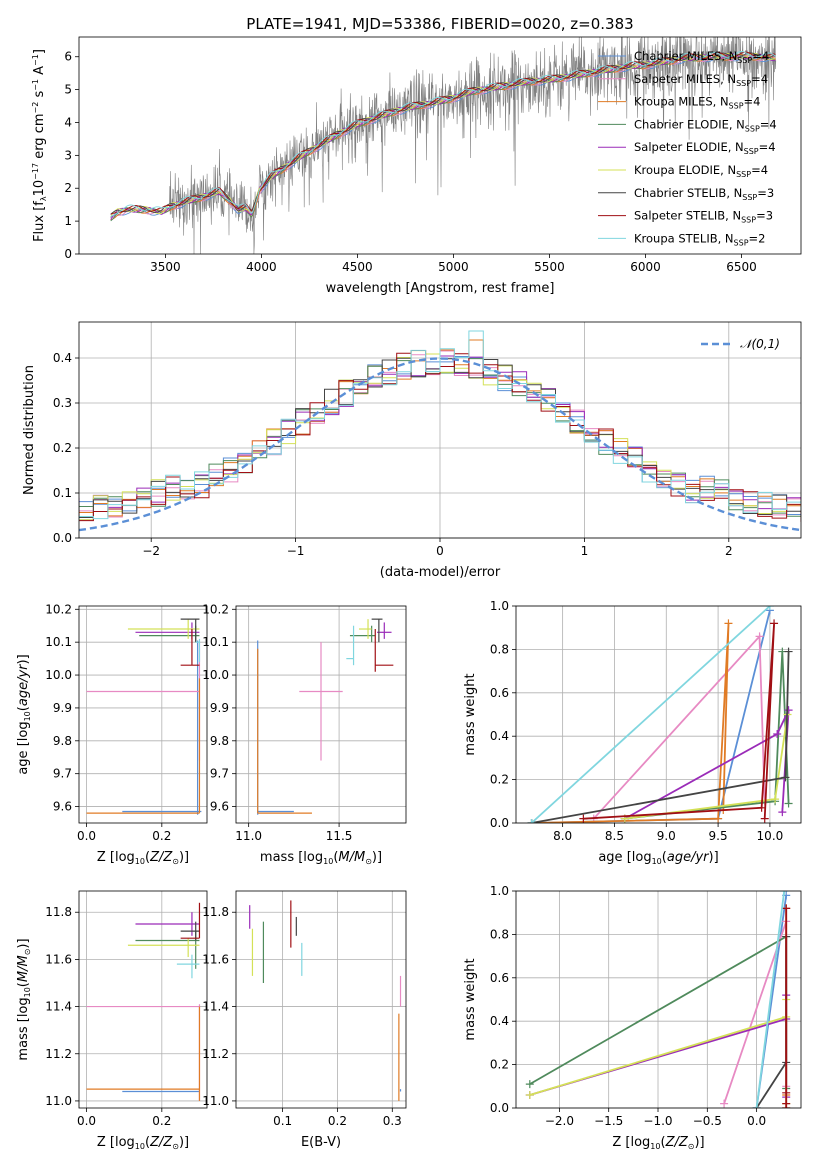 The height and width of the screenshot is (1170, 819). Describe the element at coordinates (741, 267) in the screenshot. I see `x-tick-label: 6500` at that location.